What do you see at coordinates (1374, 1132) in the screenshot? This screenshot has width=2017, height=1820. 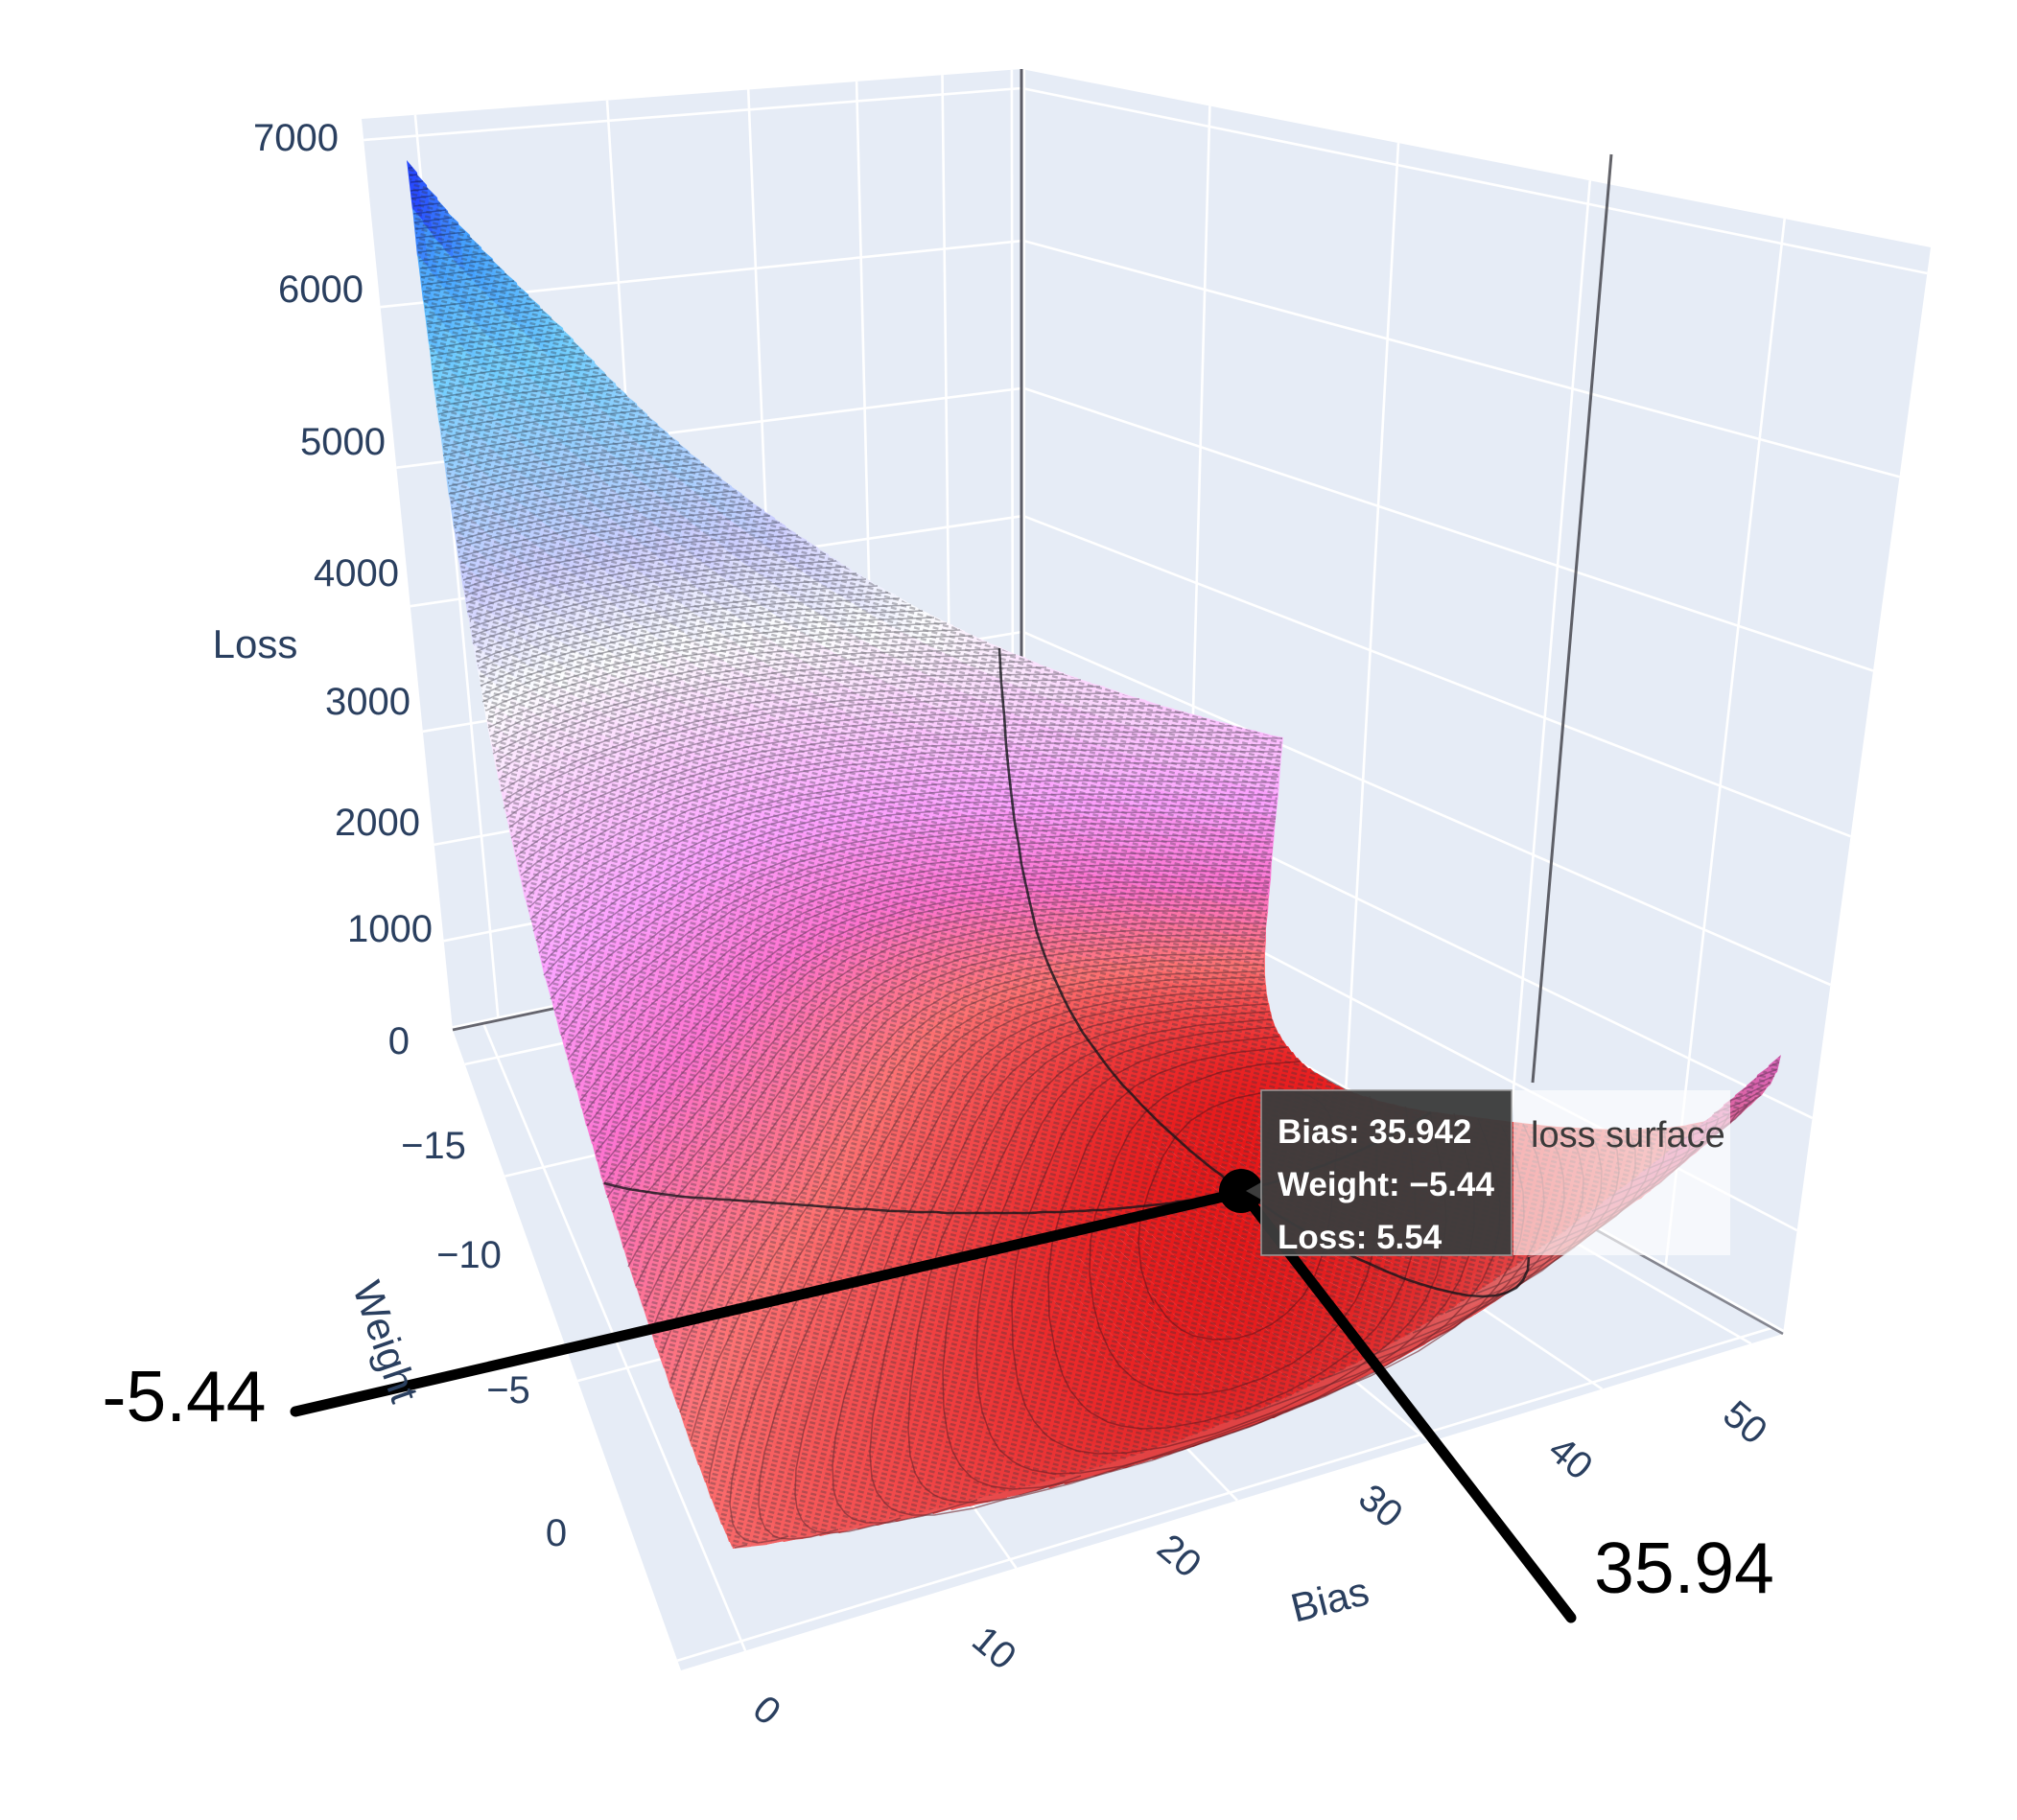 I see `svg-text: Bias: 35.942` at bounding box center [1374, 1132].